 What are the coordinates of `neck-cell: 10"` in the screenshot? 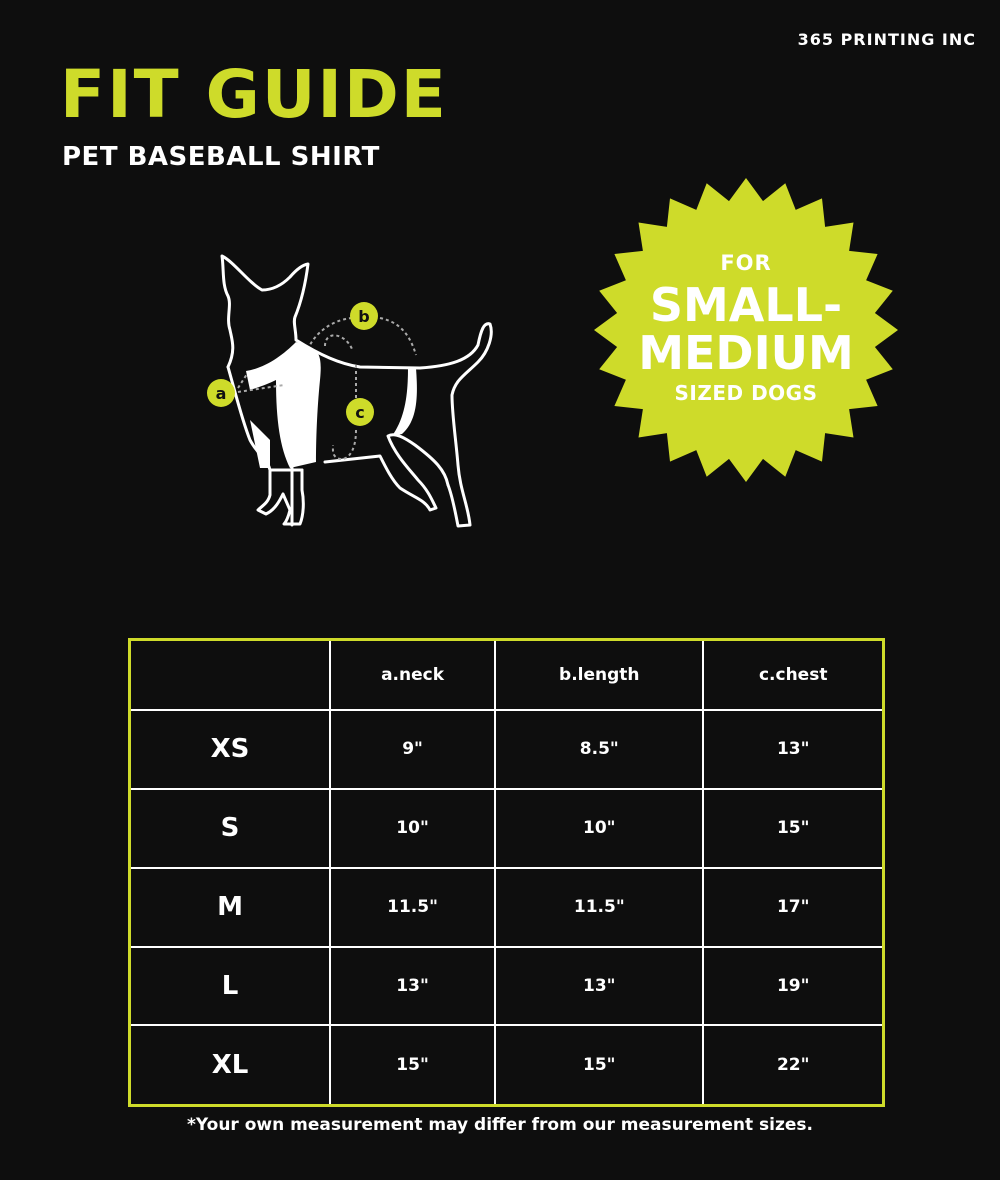 It's located at (412, 828).